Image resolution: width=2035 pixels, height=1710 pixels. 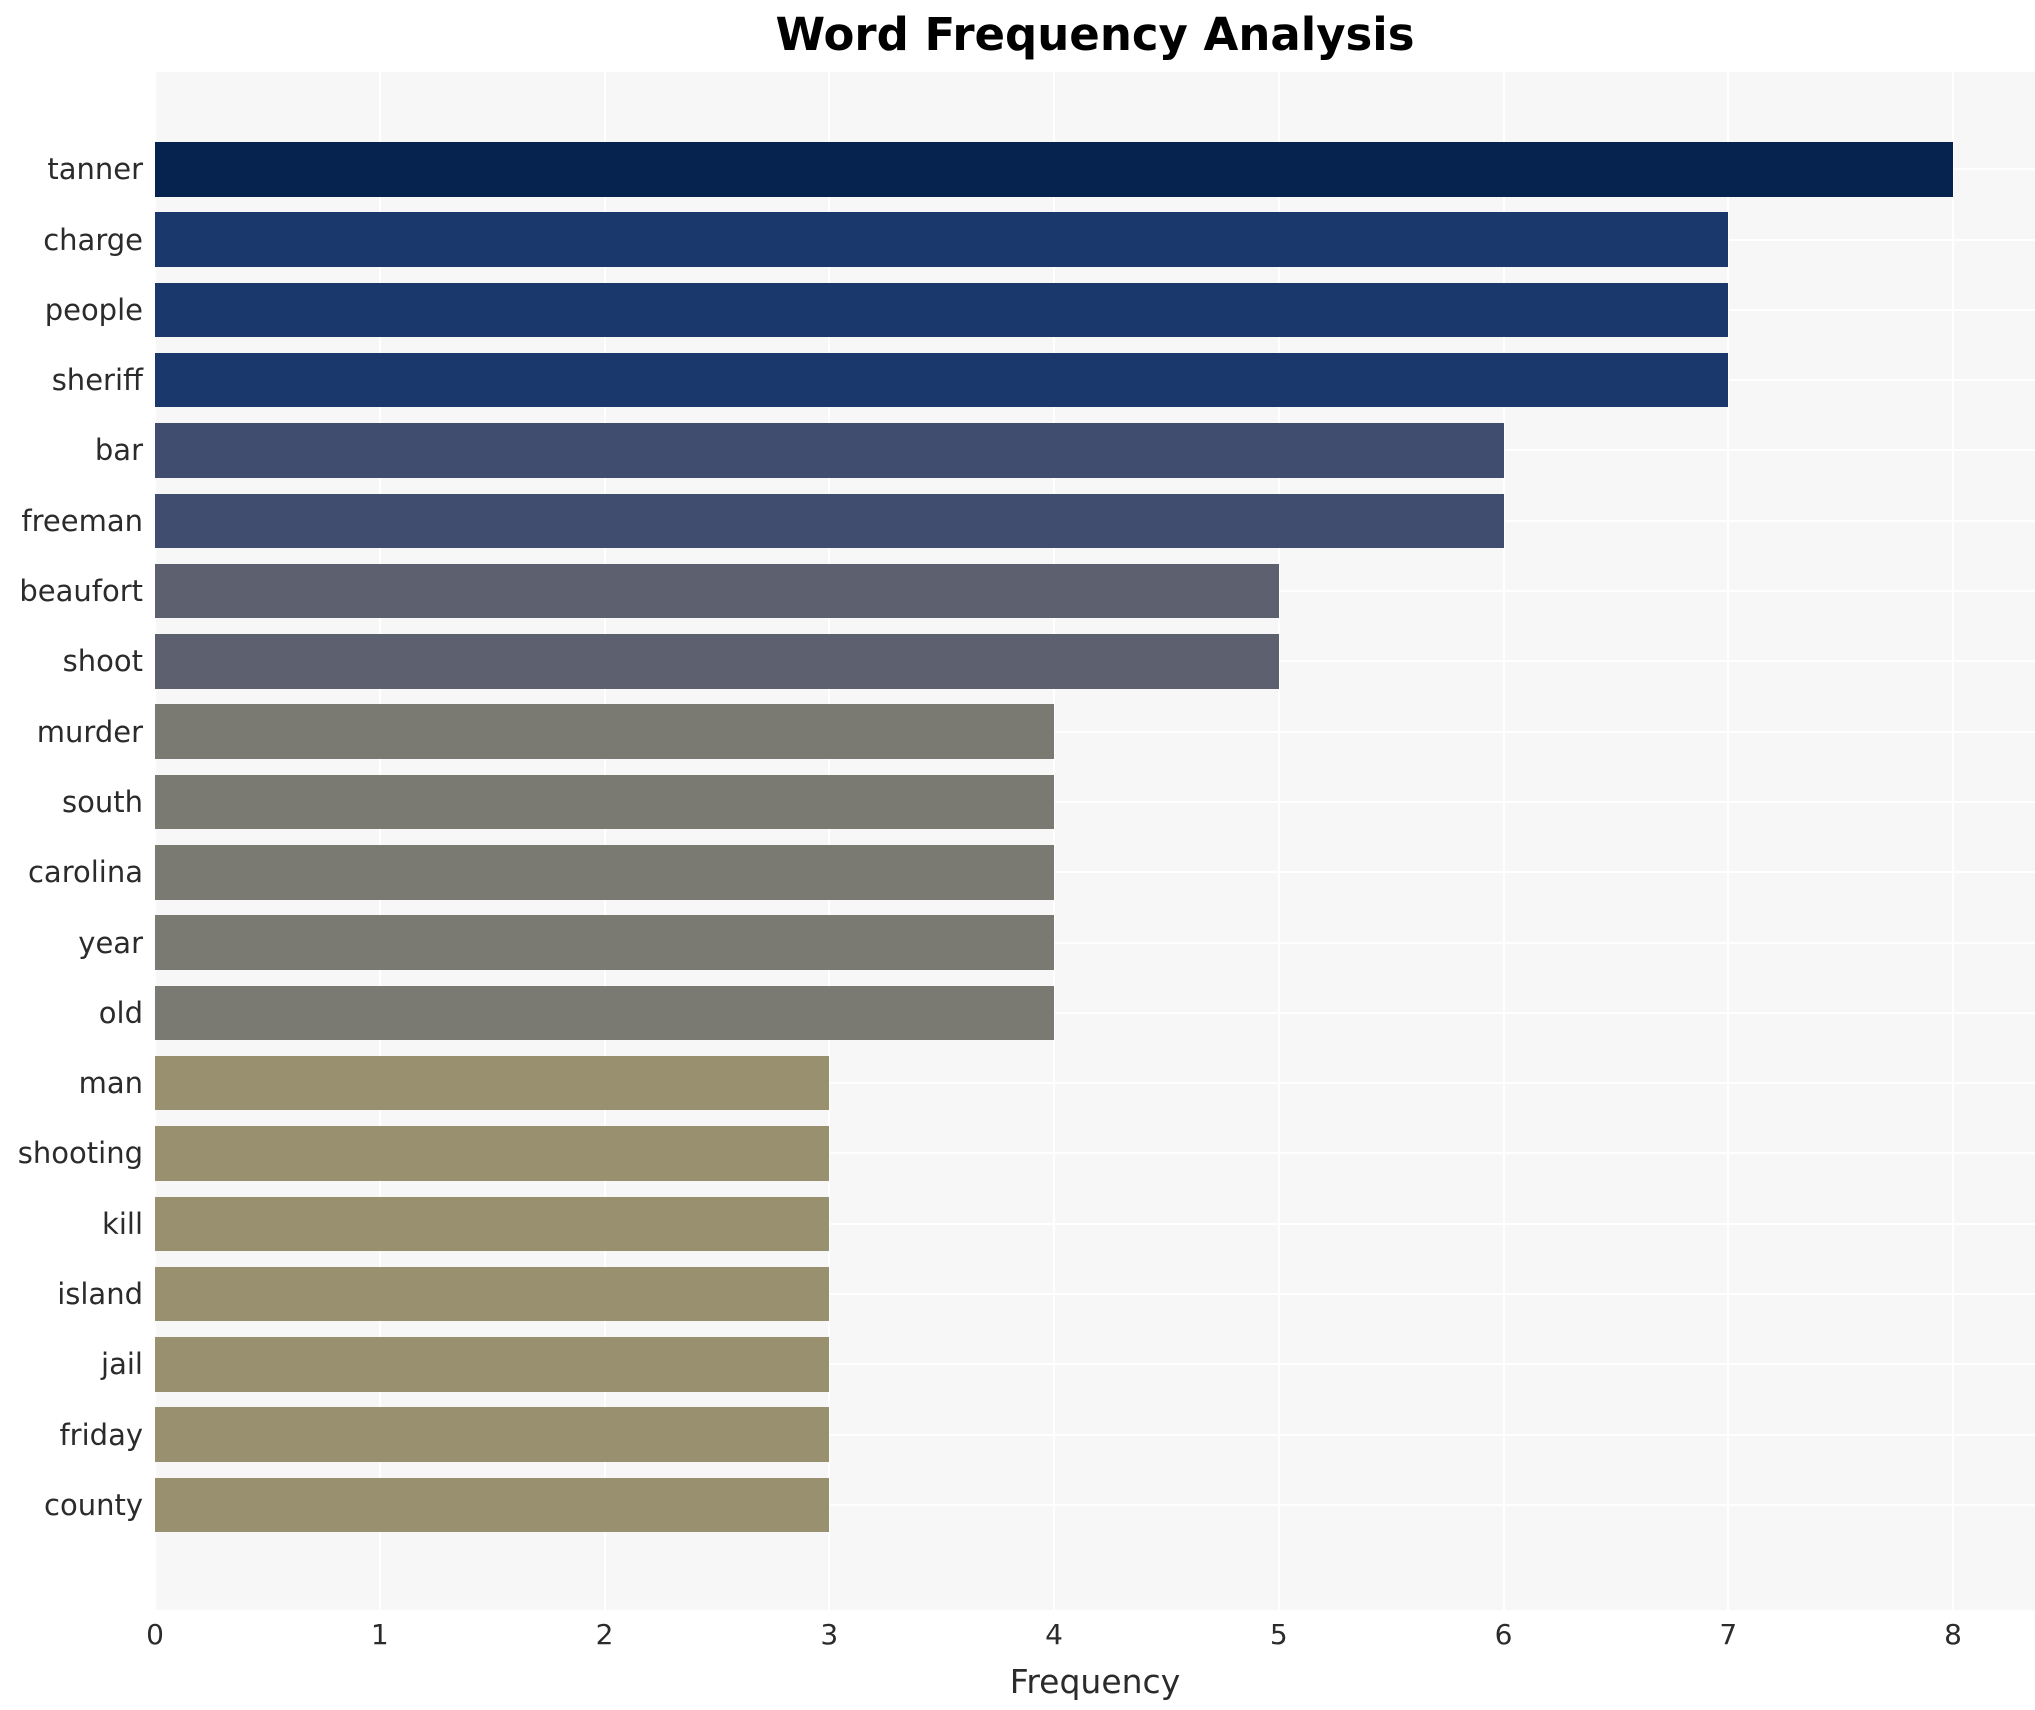 I want to click on bar-kill, so click(x=492, y=1223).